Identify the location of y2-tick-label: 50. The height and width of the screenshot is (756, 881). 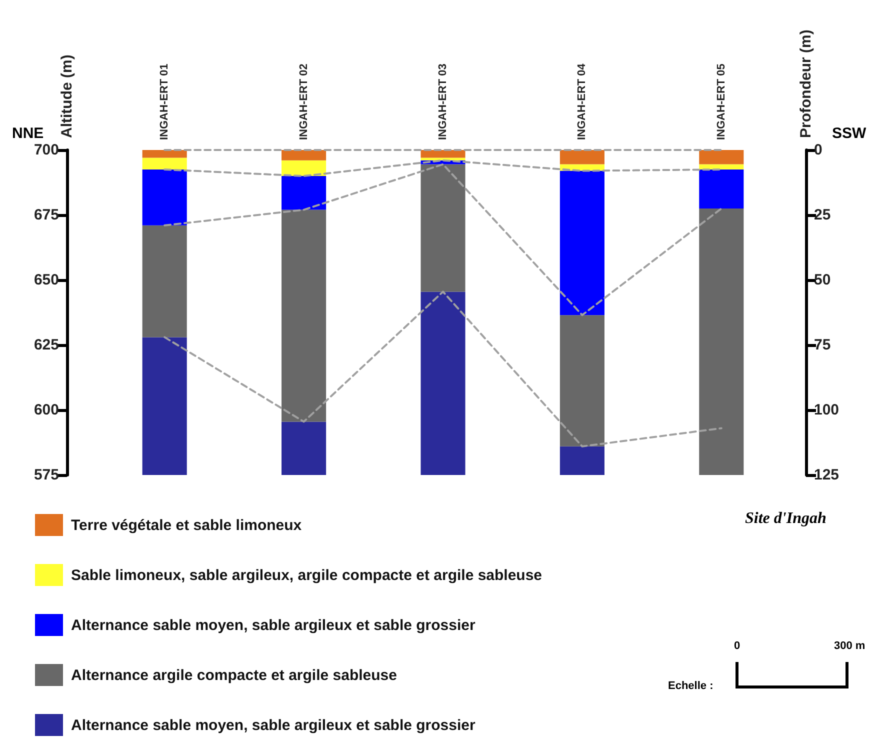
(822, 280).